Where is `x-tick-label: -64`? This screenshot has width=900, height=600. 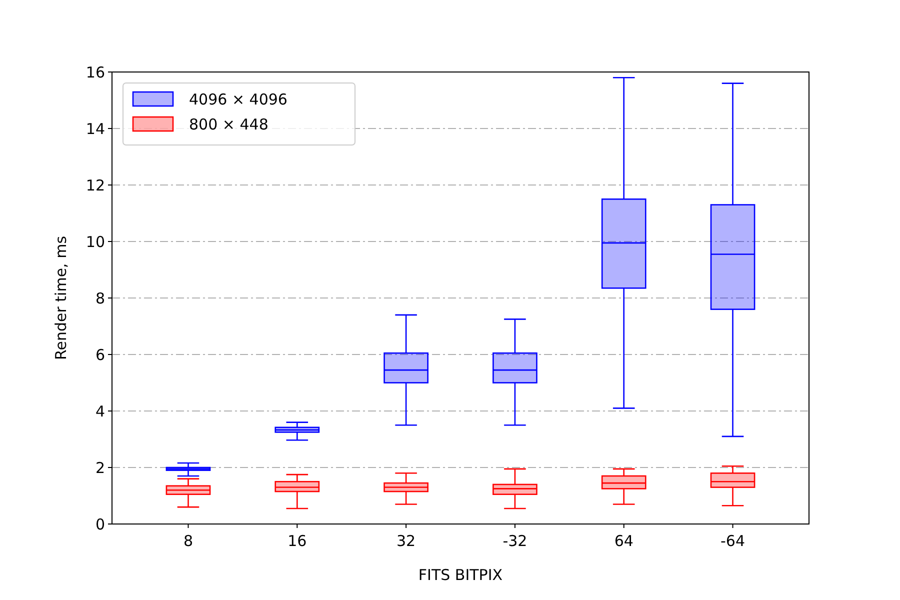 x-tick-label: -64 is located at coordinates (733, 541).